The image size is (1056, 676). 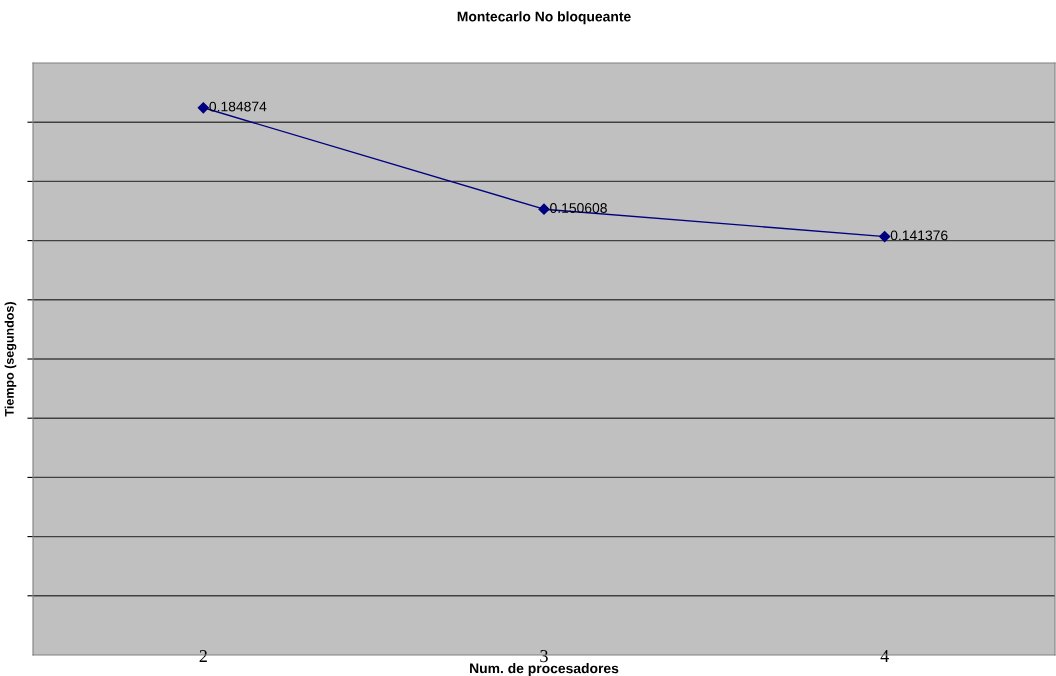 I want to click on data-label: 0.150608, so click(x=578, y=208).